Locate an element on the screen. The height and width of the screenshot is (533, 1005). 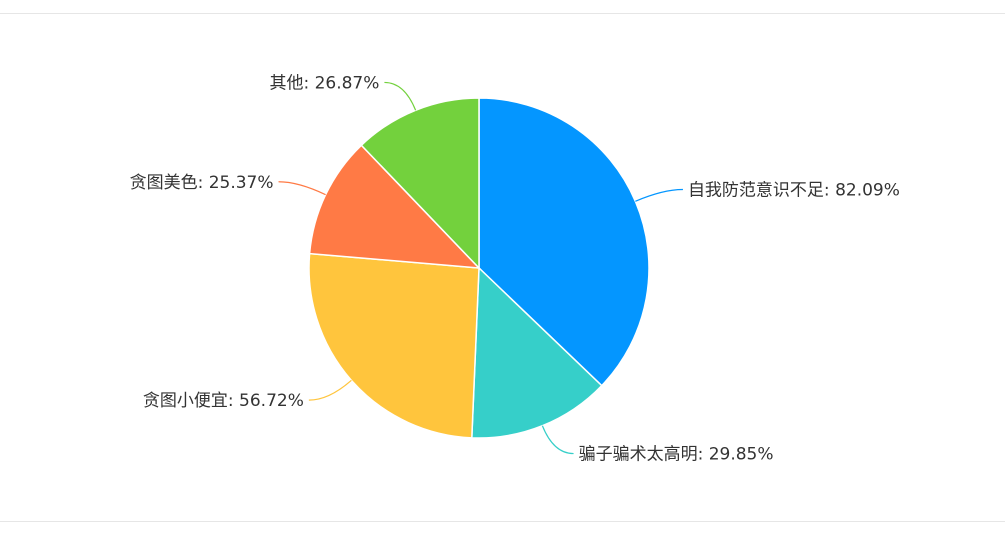
top-divider is located at coordinates (502, 13).